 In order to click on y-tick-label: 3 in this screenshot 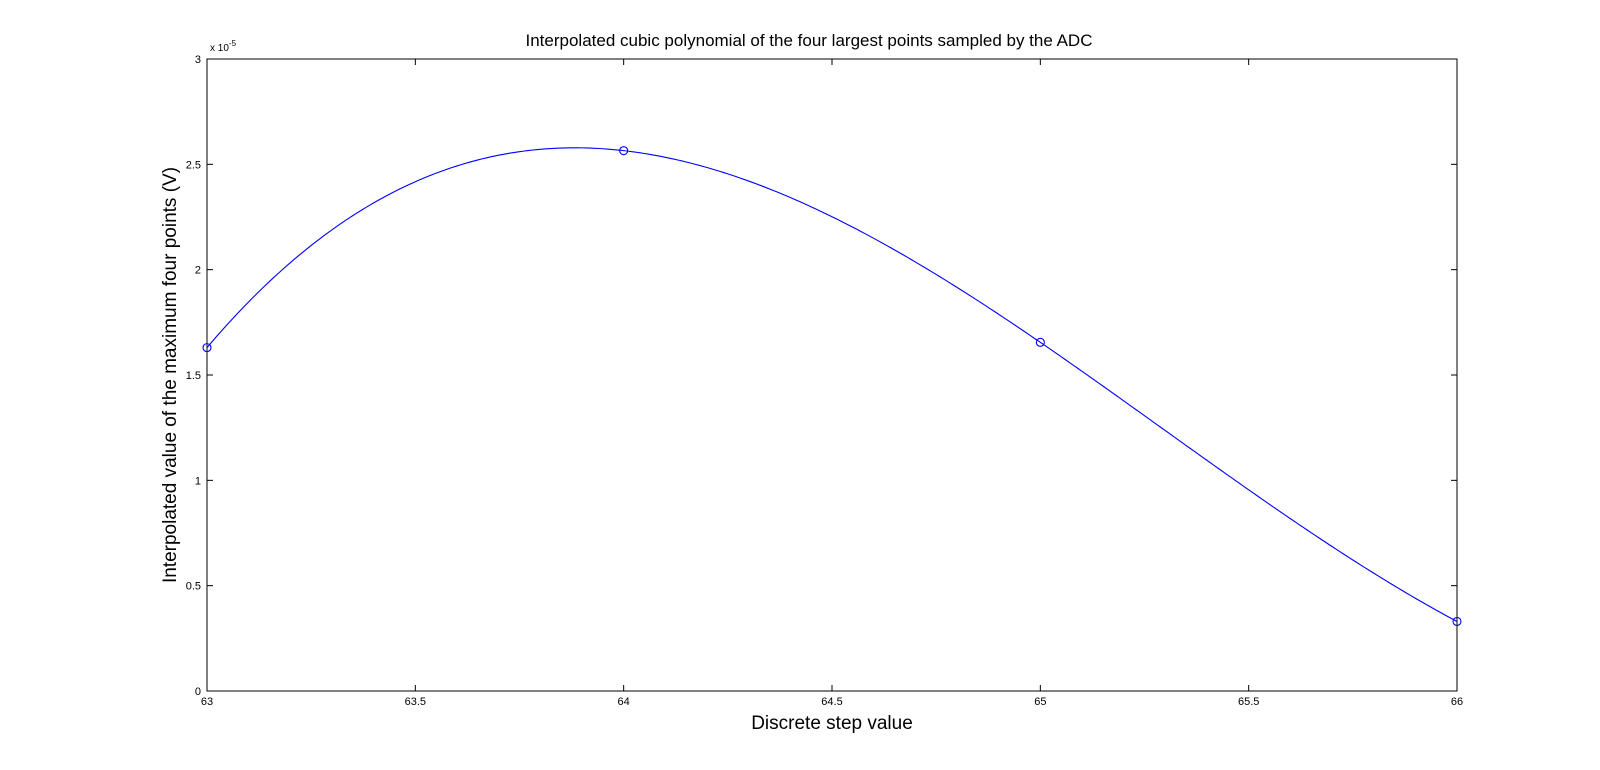, I will do `click(198, 60)`.